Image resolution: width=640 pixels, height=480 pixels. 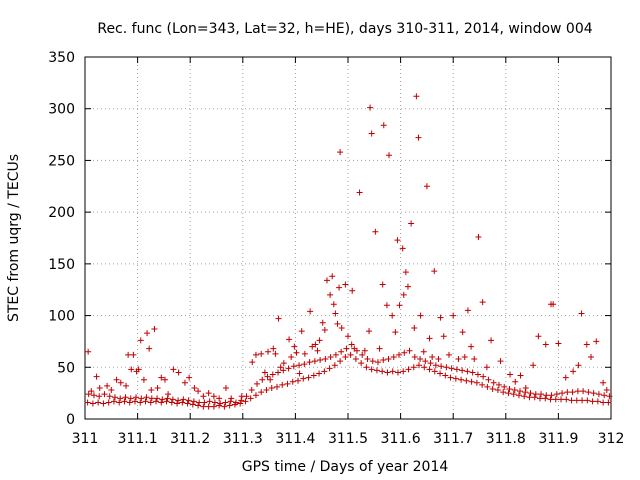 I want to click on y-tick-label: 50, so click(x=66, y=368).